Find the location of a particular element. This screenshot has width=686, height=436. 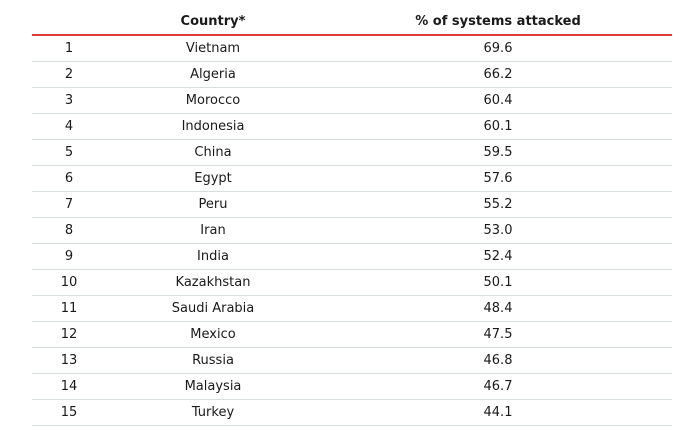

country-cell: Iran is located at coordinates (213, 230).